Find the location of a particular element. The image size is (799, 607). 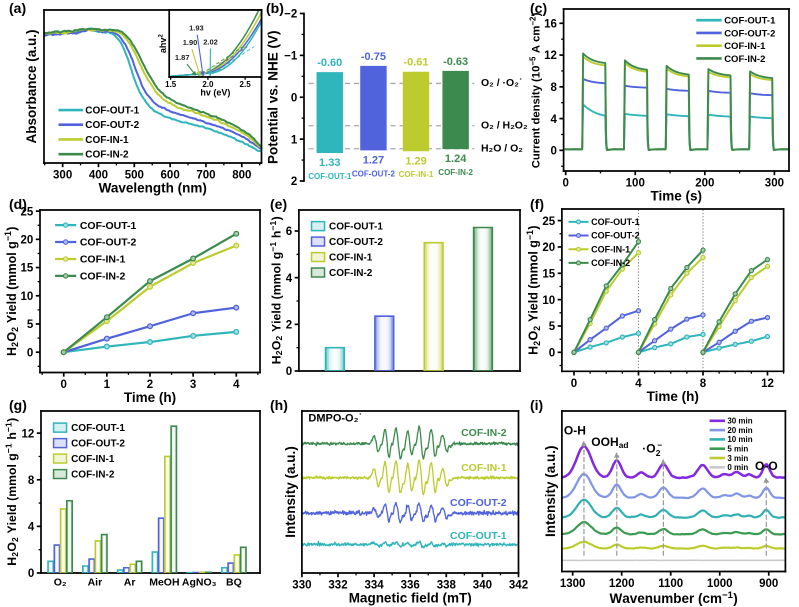

svg-text: Air is located at coordinates (95, 583).